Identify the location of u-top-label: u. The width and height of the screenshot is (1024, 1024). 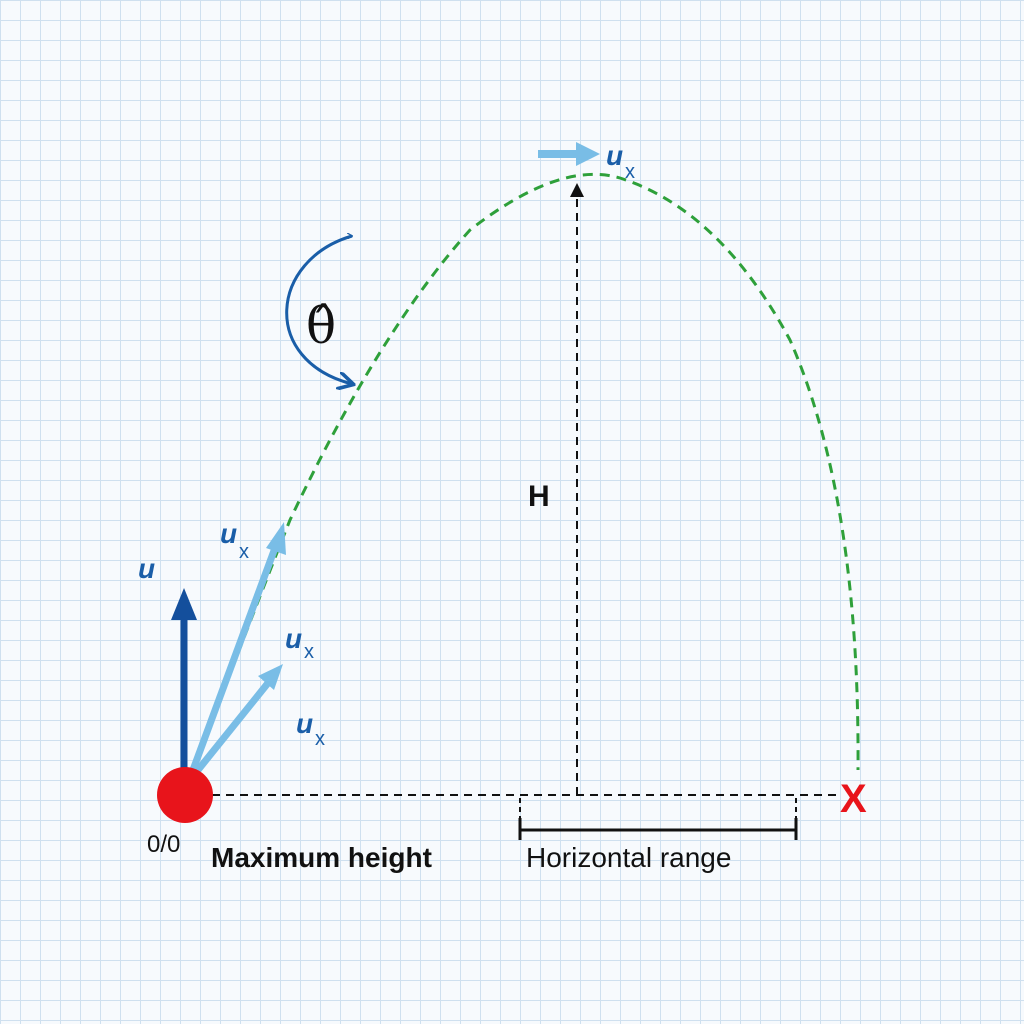
(228, 533).